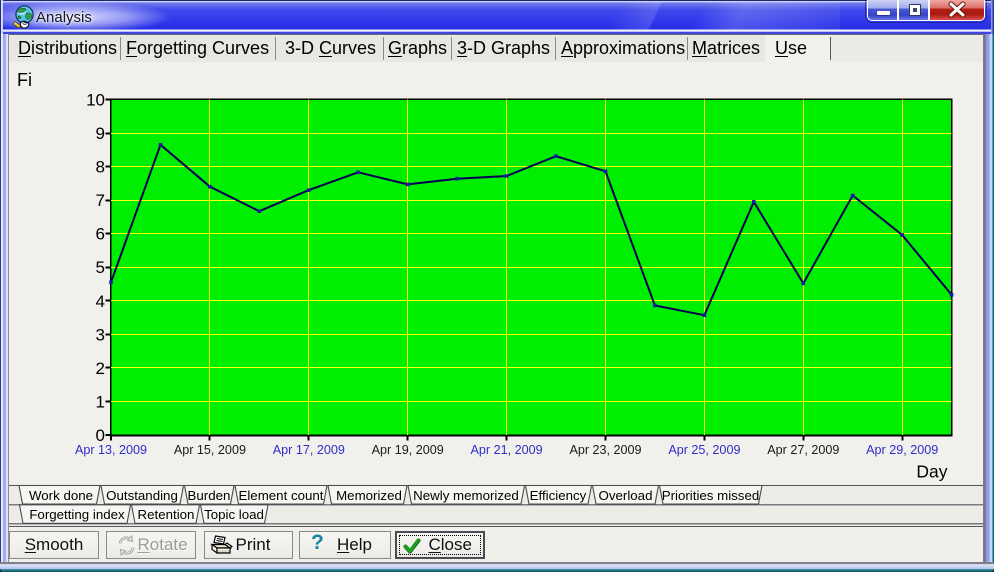 This screenshot has width=994, height=572. I want to click on svg-text: Work done, so click(61, 495).